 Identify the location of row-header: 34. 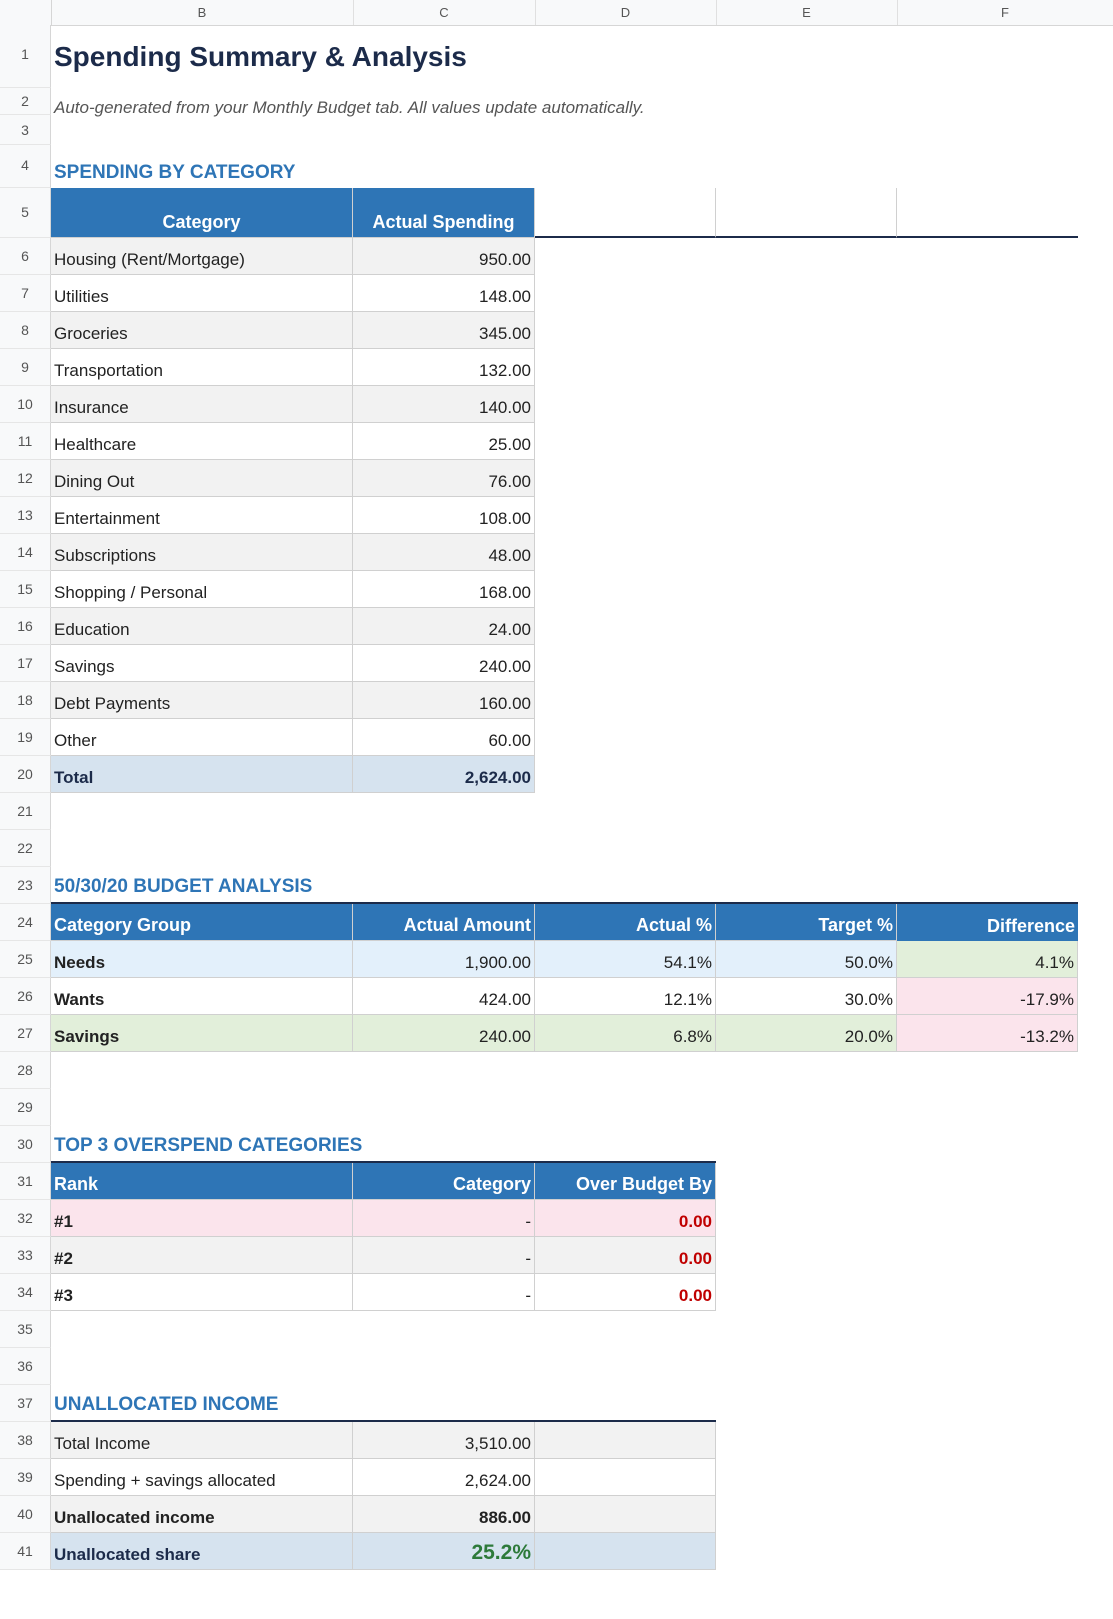
(25, 1292).